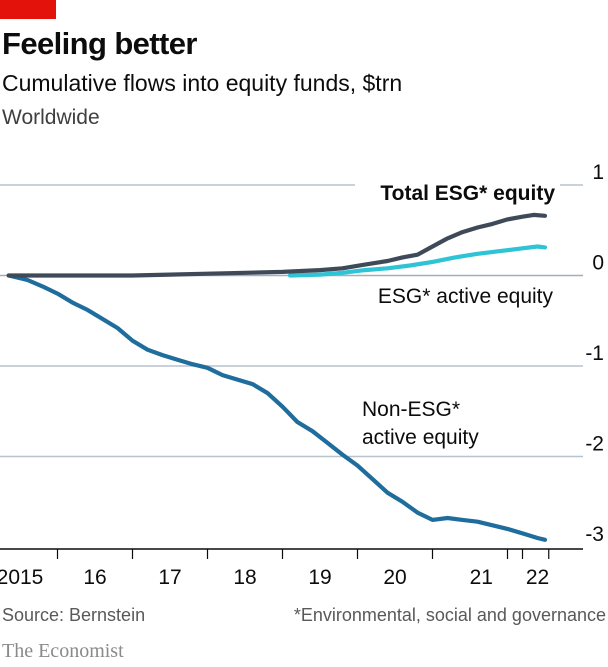 This screenshot has height=667, width=608. I want to click on chart-title: Feeling better, so click(99, 43).